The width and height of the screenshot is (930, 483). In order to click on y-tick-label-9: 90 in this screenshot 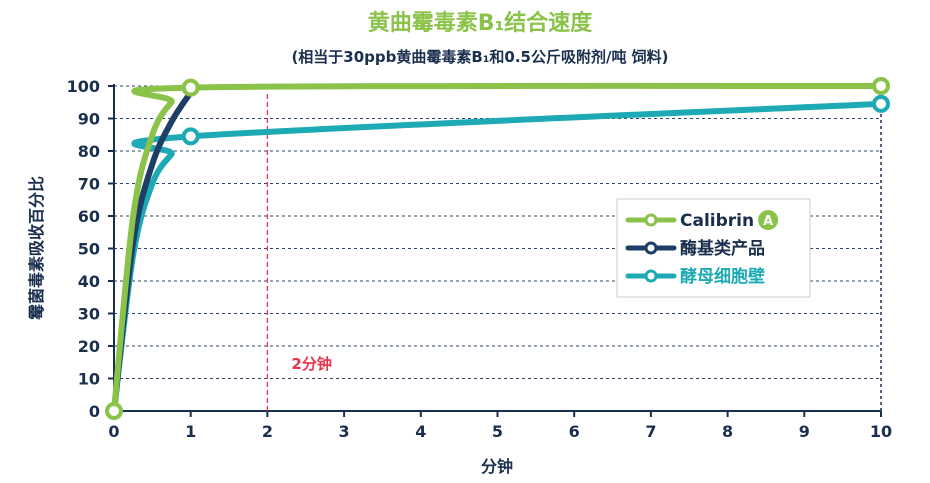, I will do `click(89, 119)`.